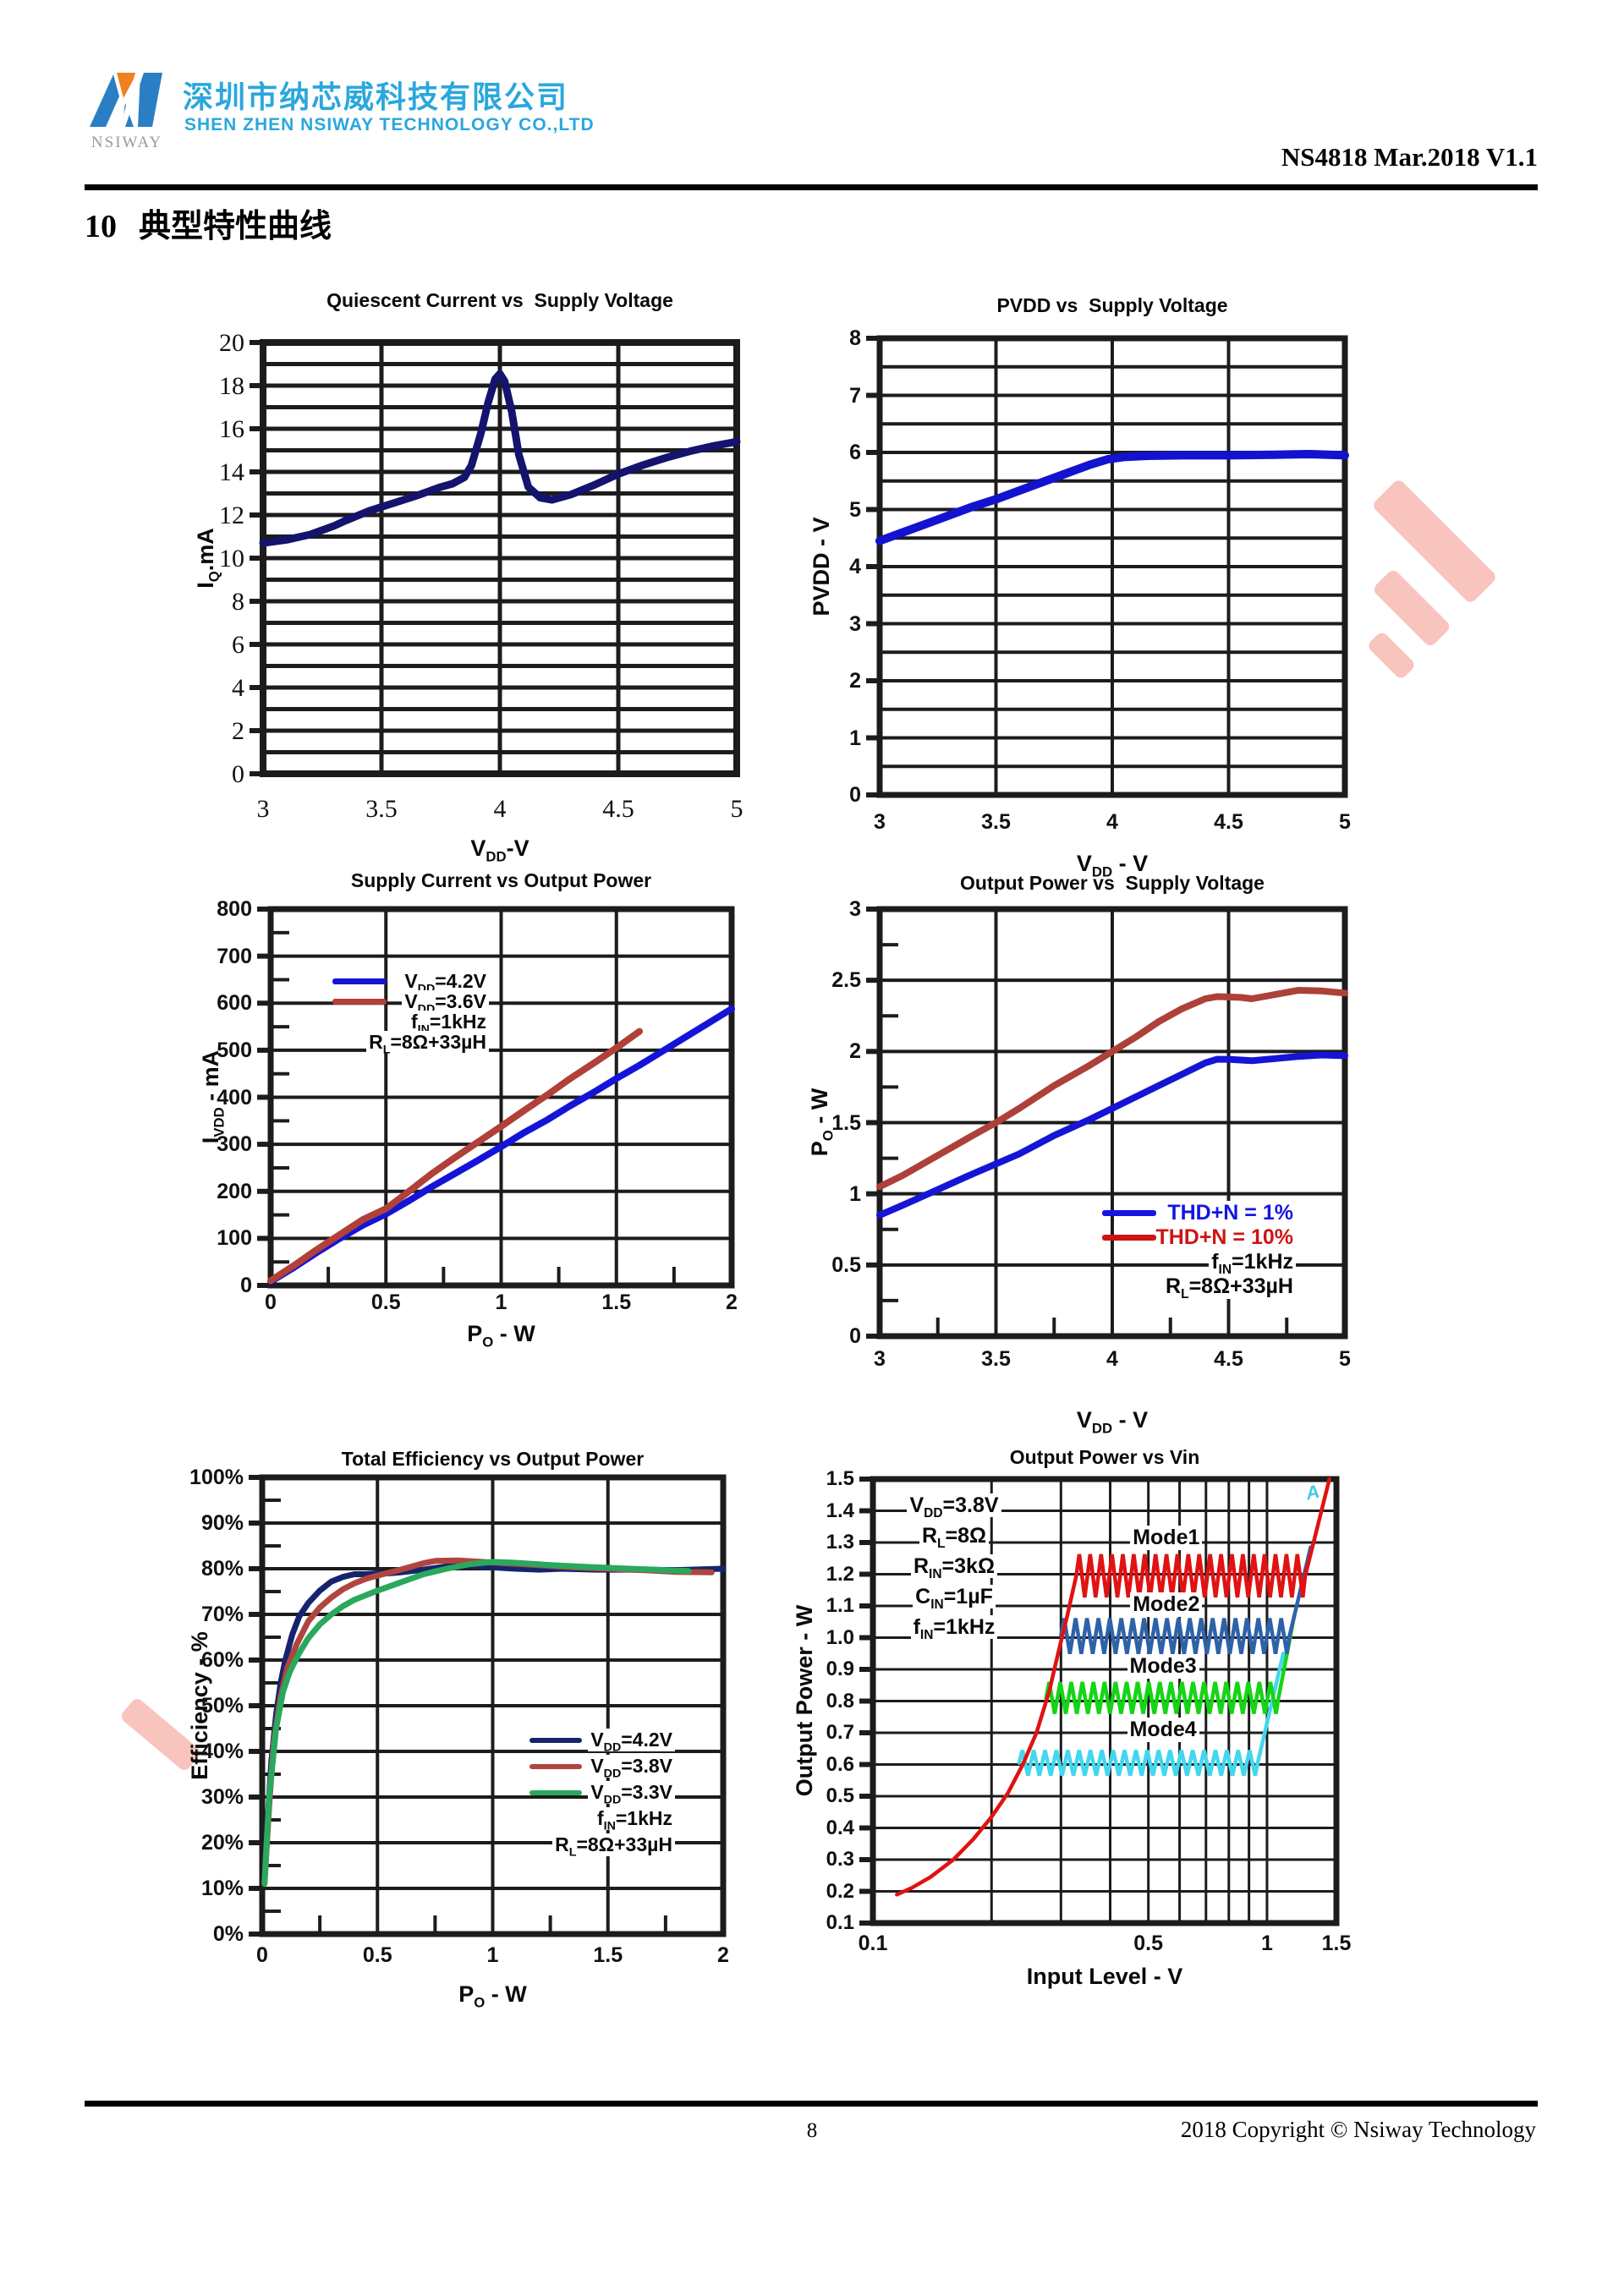 The image size is (1624, 2296). Describe the element at coordinates (811, 187) in the screenshot. I see `header-rule` at that location.